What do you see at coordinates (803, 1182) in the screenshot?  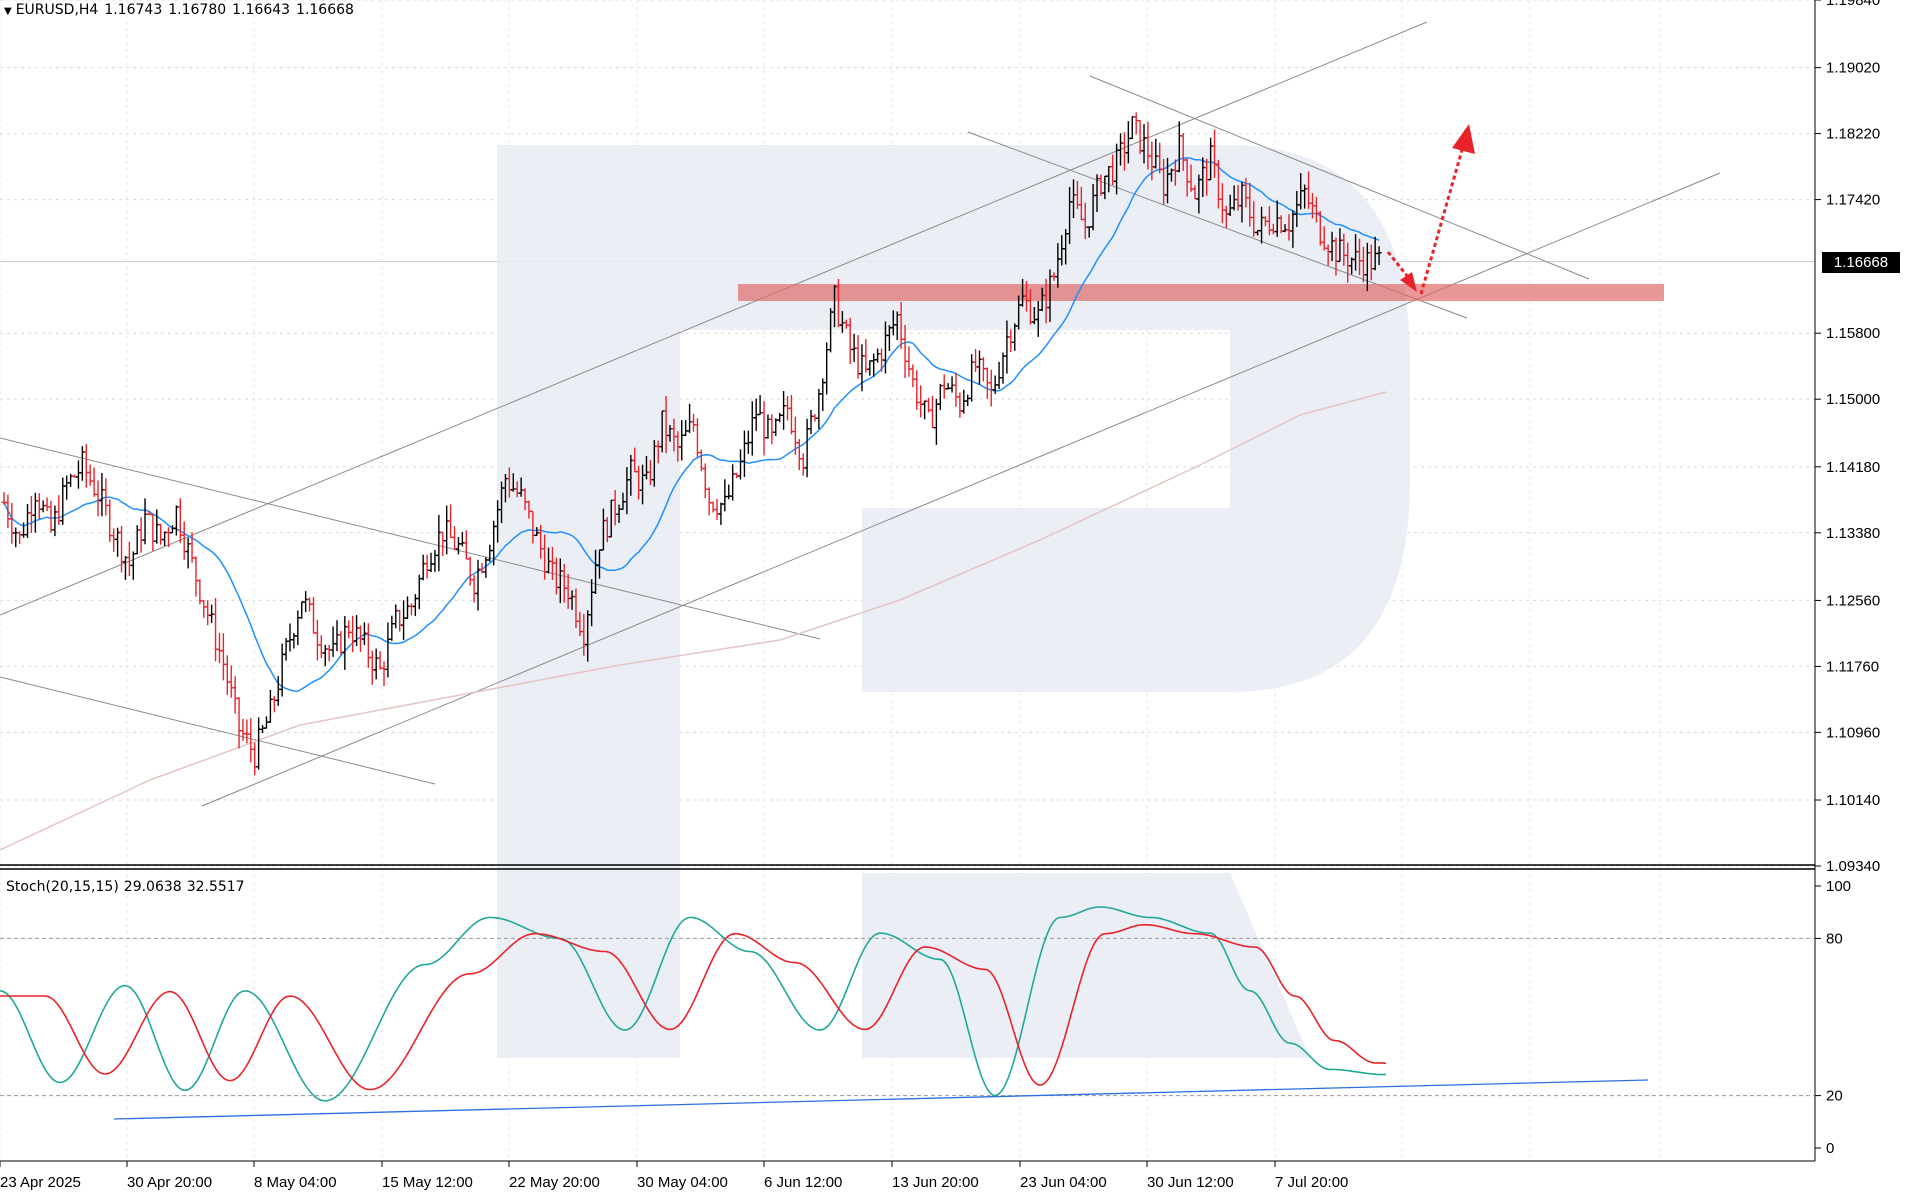 I see `time-tick-label: 6 Jun 12:00` at bounding box center [803, 1182].